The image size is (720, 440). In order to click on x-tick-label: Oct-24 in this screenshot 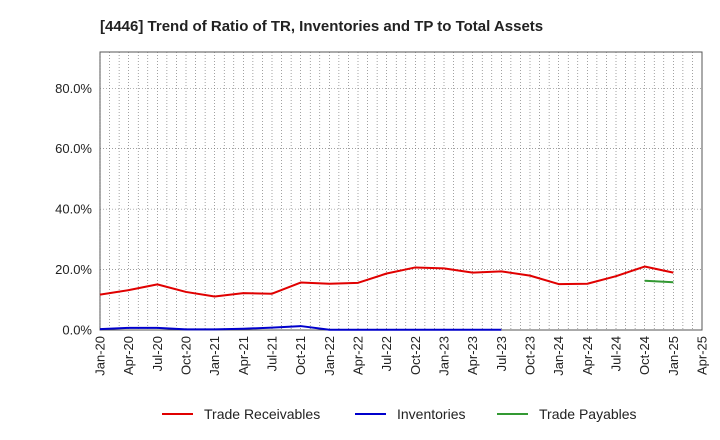, I will do `click(644, 355)`.